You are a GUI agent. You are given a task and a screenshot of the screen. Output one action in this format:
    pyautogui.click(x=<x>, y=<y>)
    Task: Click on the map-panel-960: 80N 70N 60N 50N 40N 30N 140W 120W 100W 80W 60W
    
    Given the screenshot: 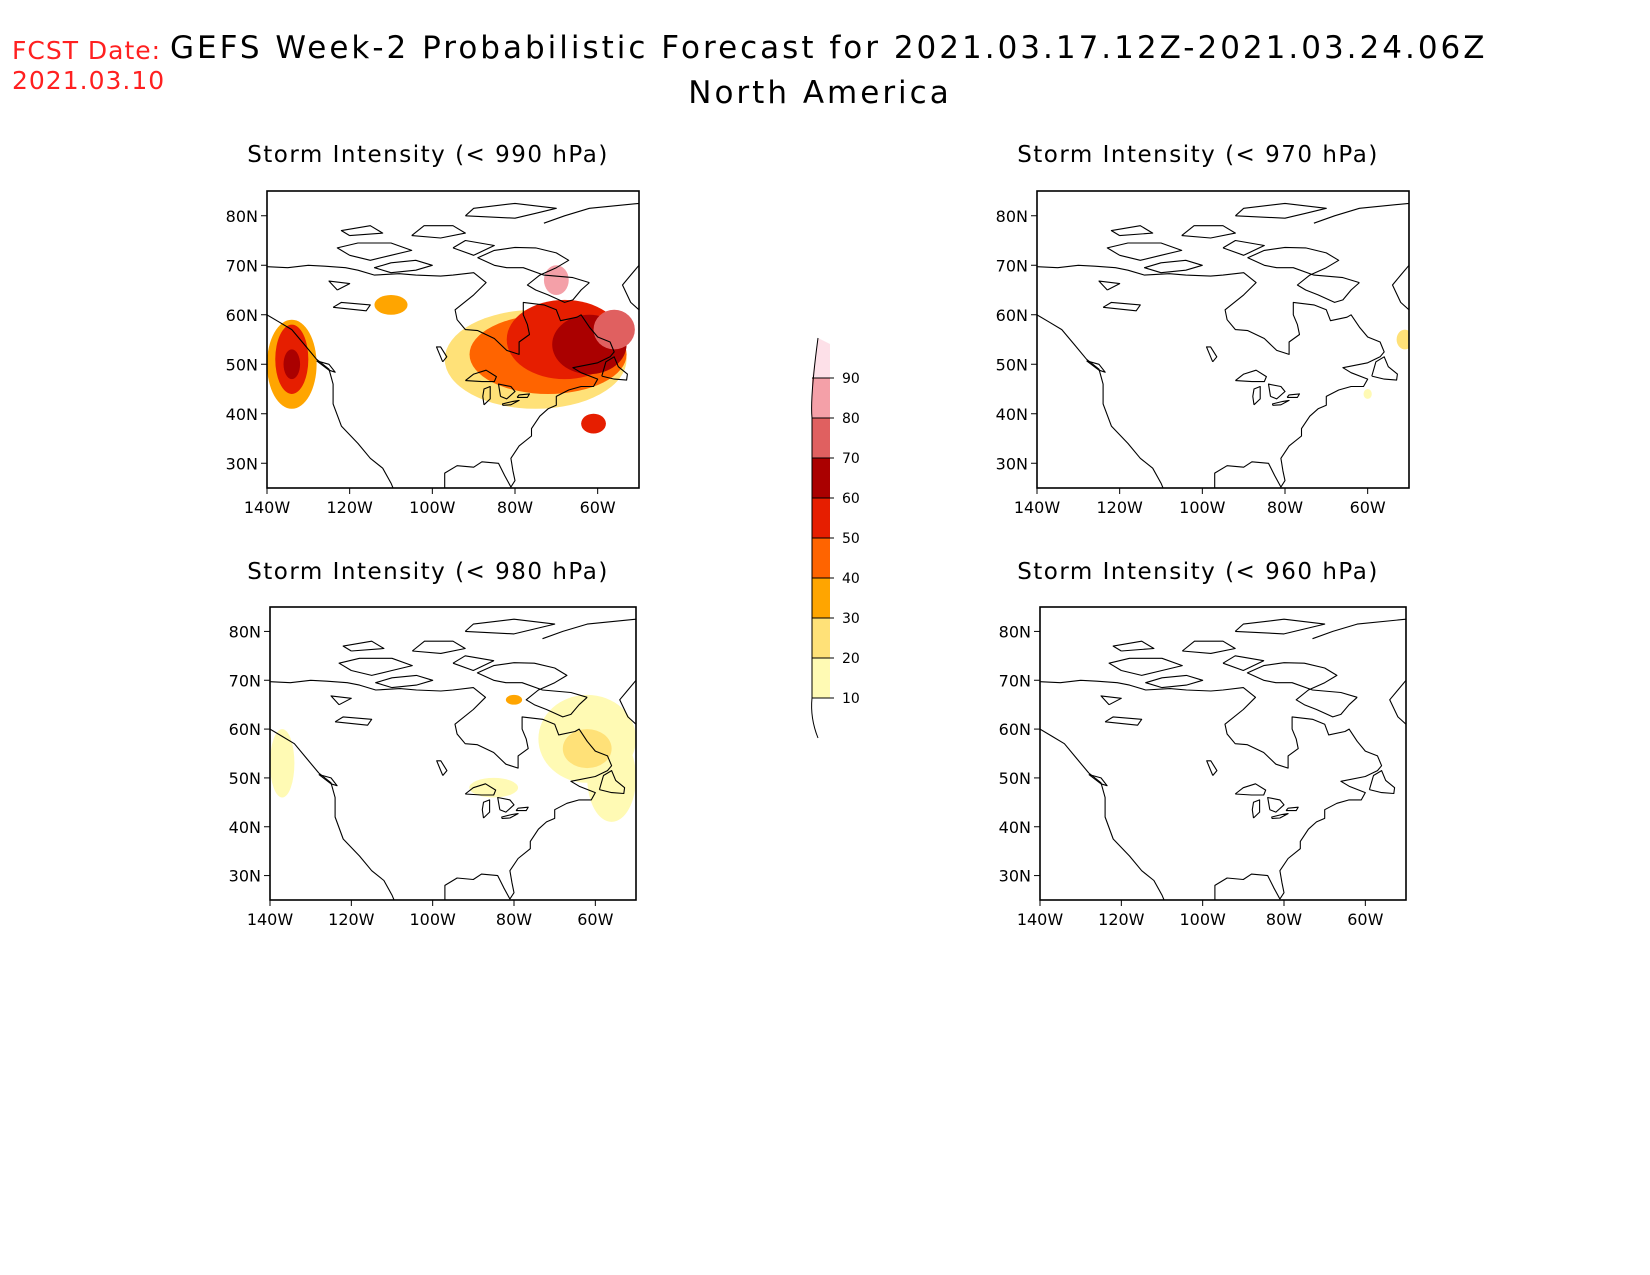 What is the action you would take?
    pyautogui.click(x=1203, y=767)
    